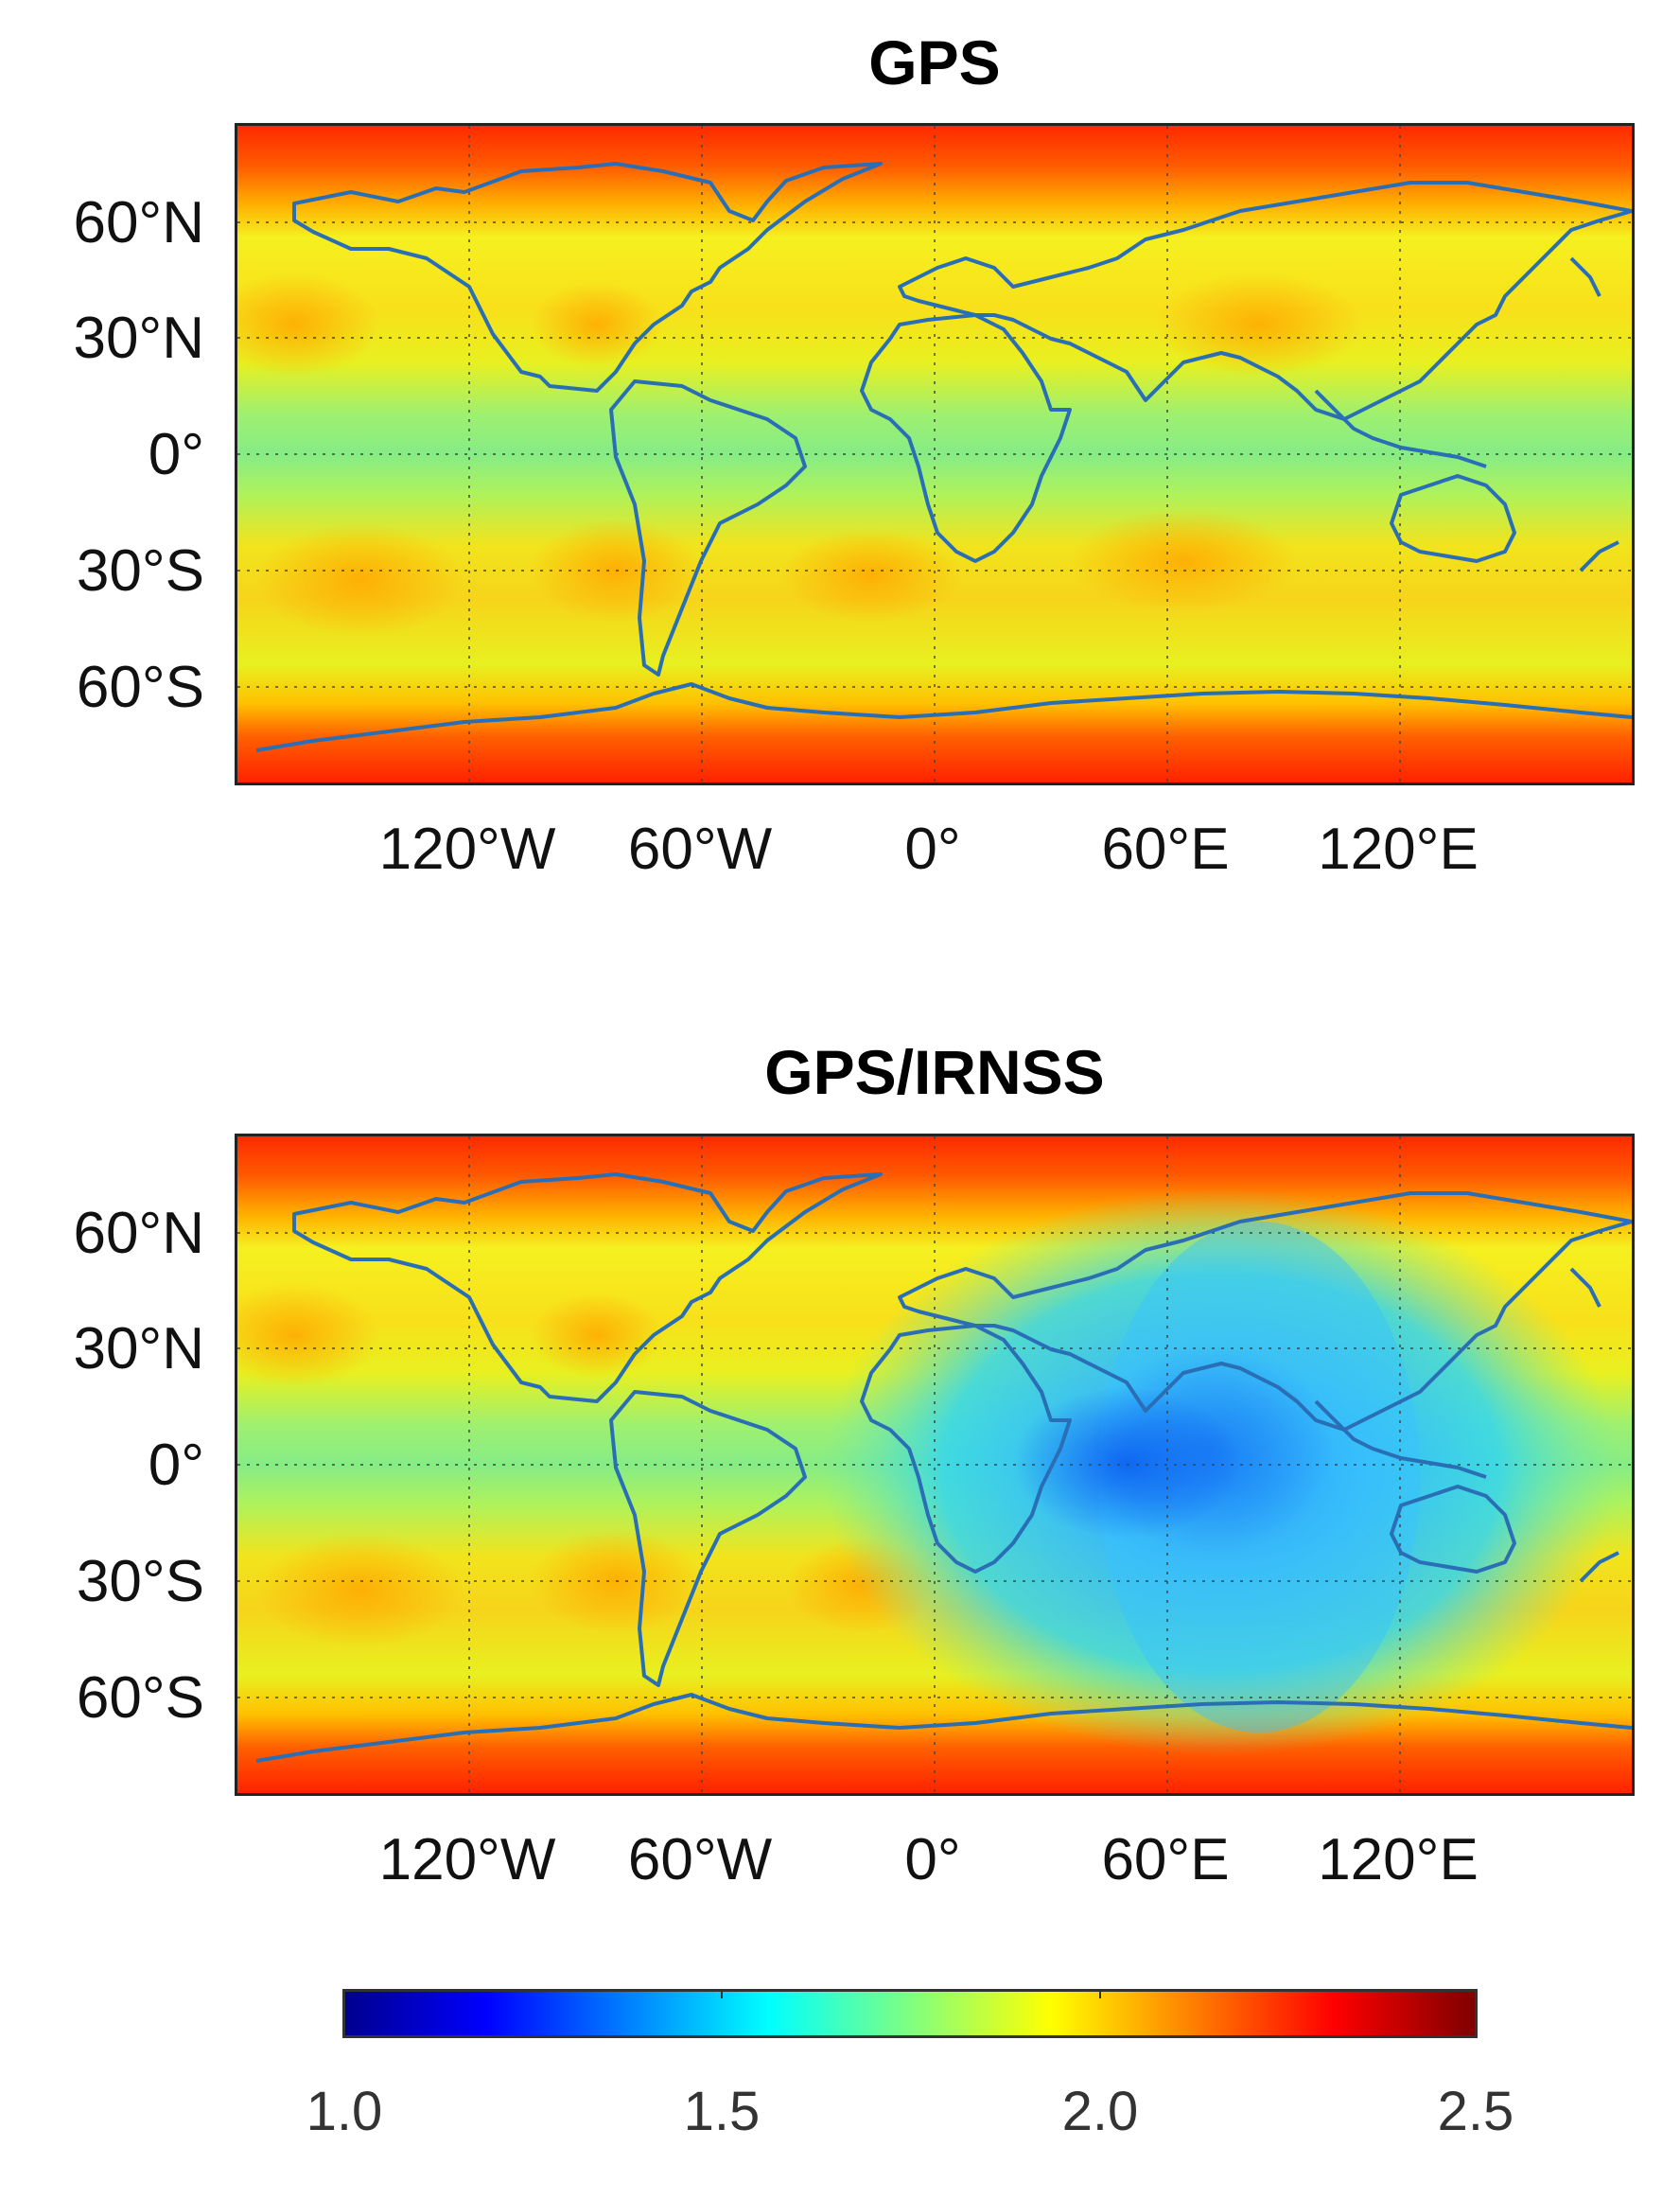  I want to click on colorbar, so click(910, 2013).